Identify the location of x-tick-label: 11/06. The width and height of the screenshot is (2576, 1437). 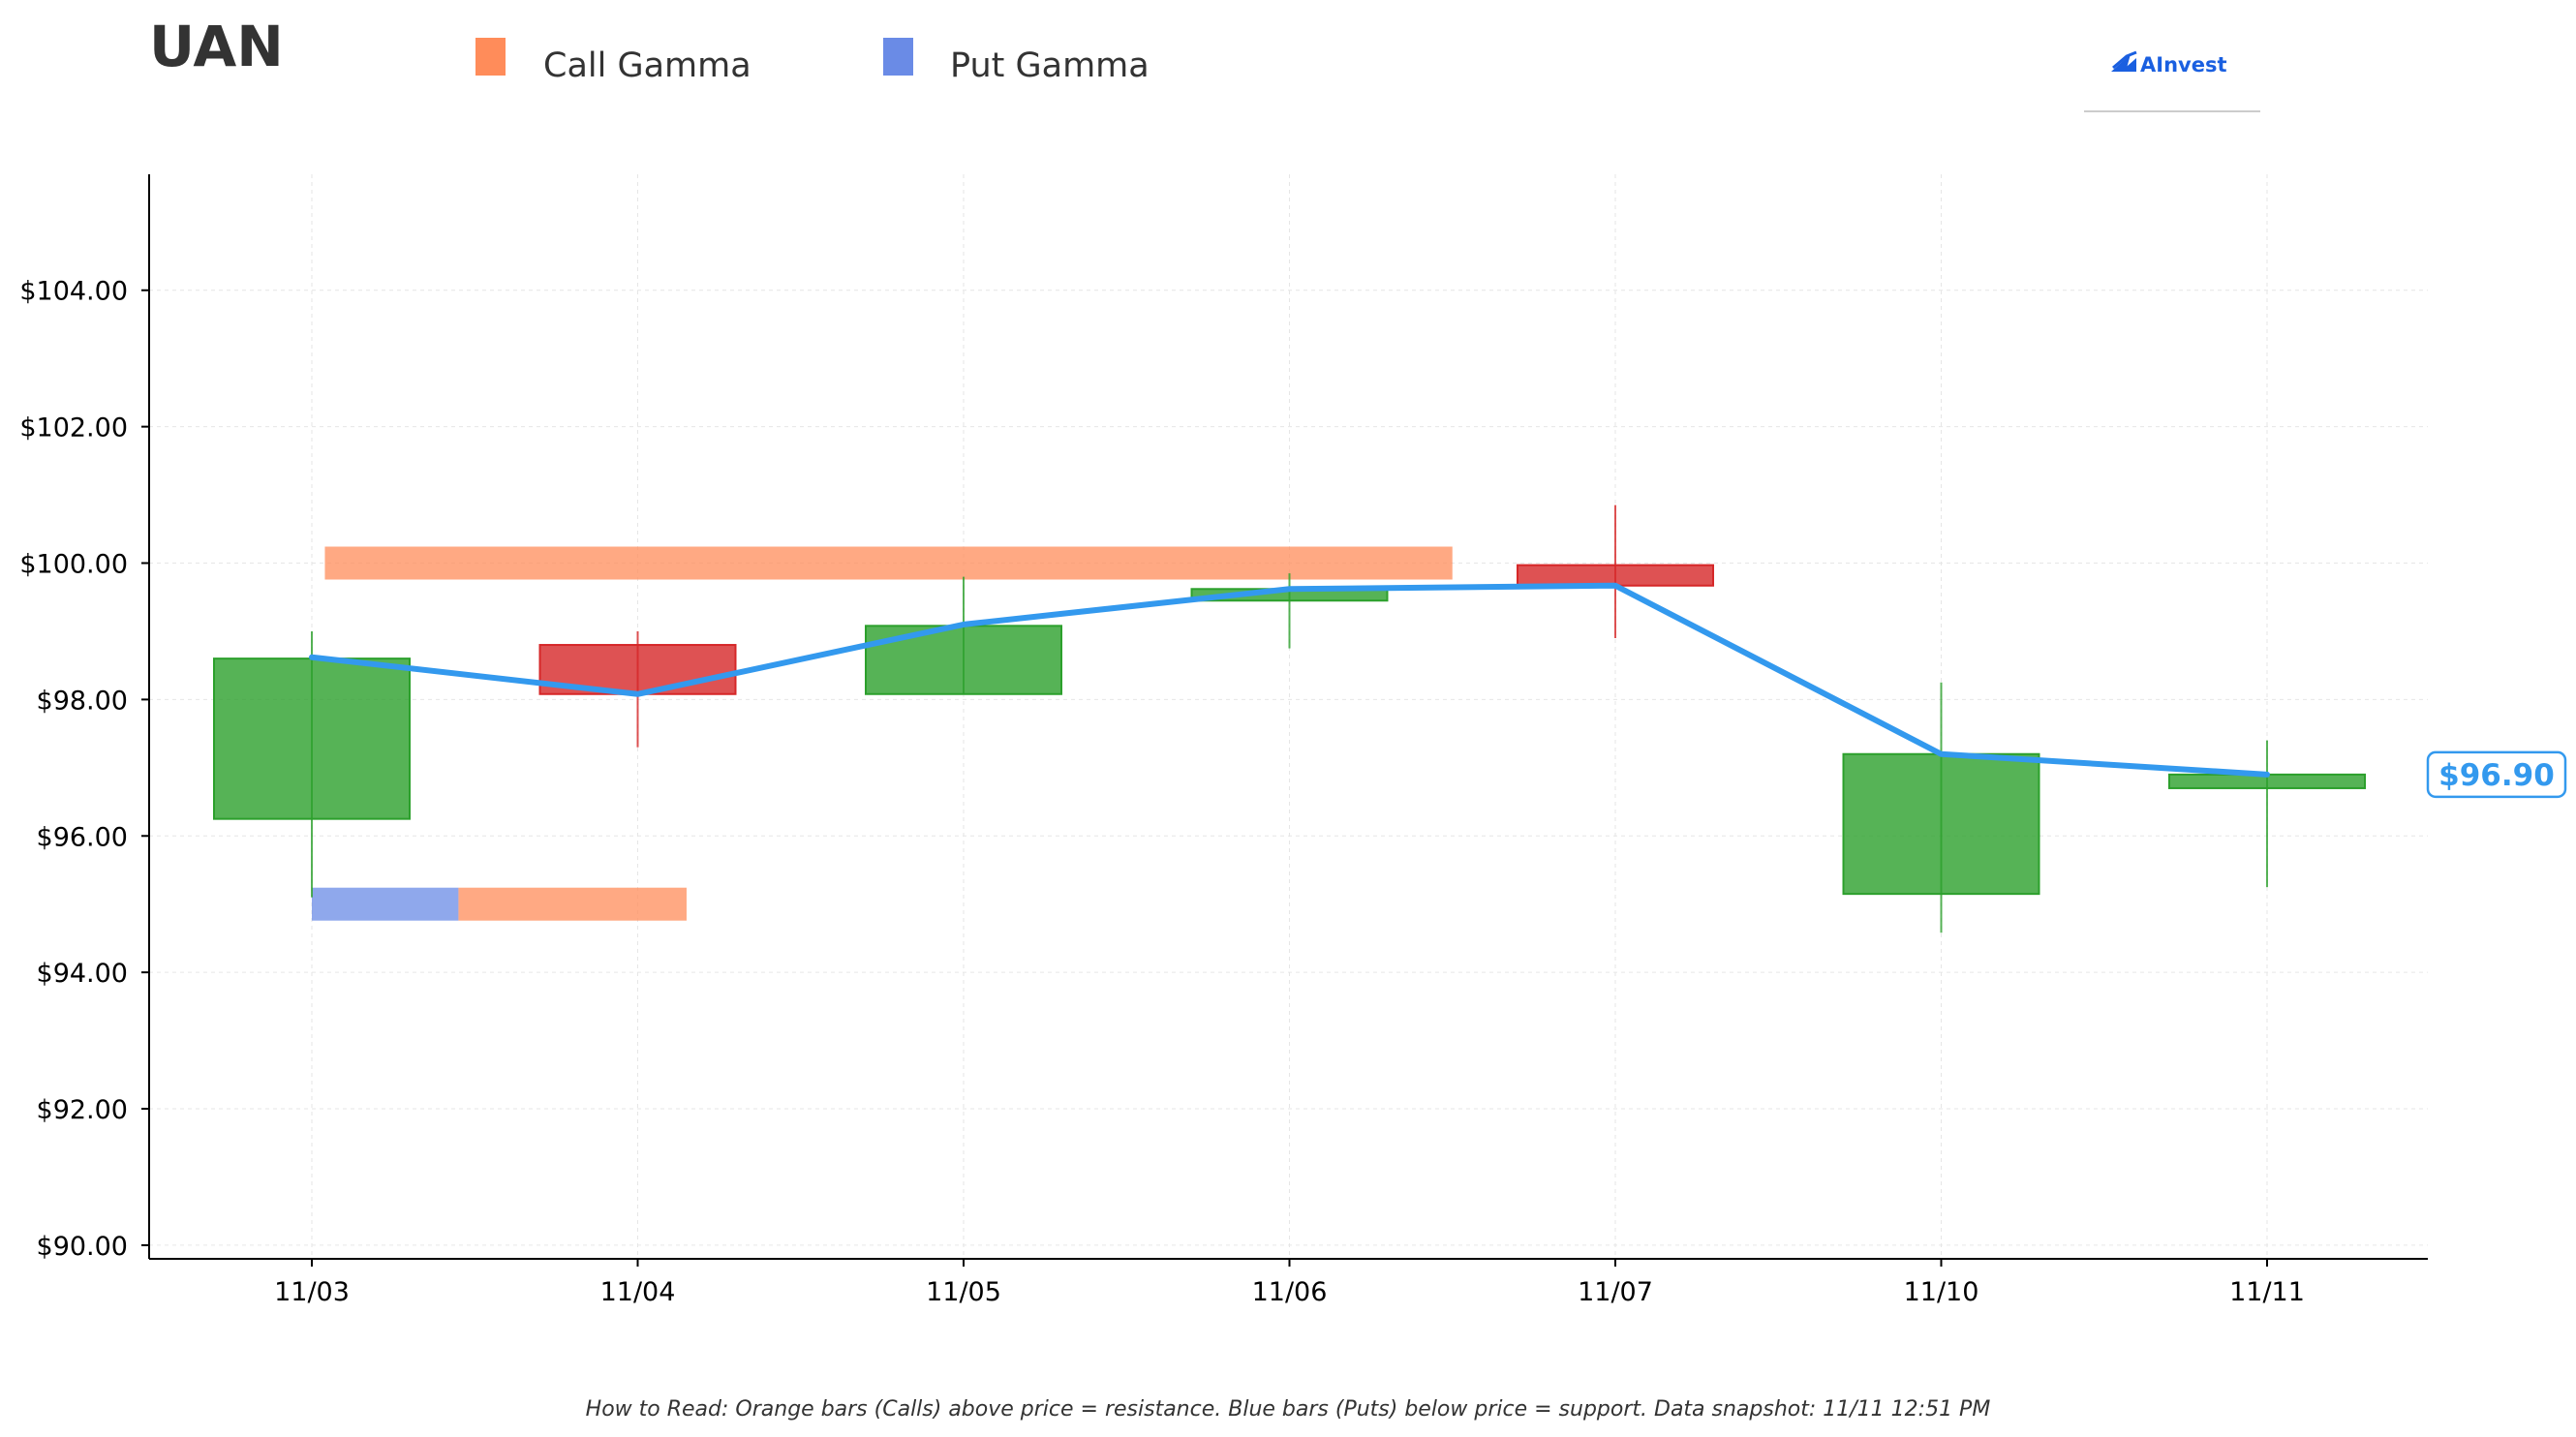
(1290, 1292).